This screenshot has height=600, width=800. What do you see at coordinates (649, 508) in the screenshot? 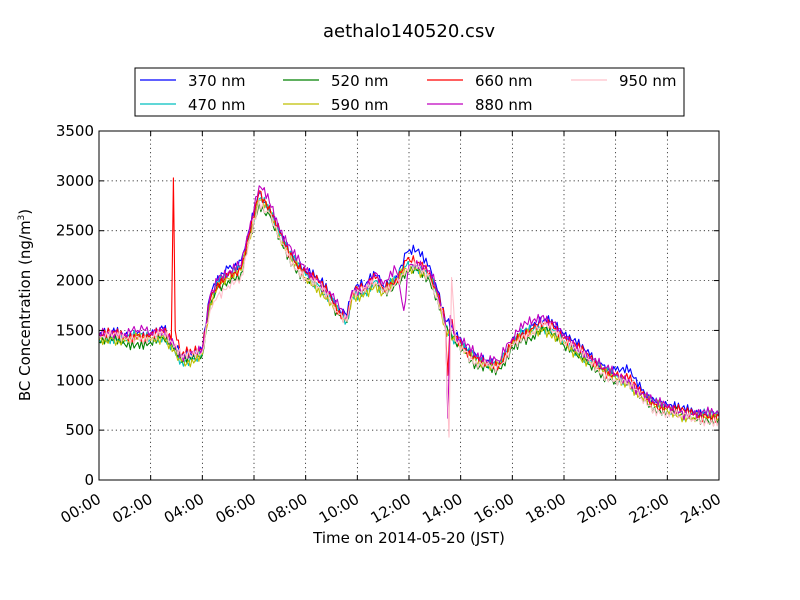
I see `x-tick-label: 22:00` at bounding box center [649, 508].